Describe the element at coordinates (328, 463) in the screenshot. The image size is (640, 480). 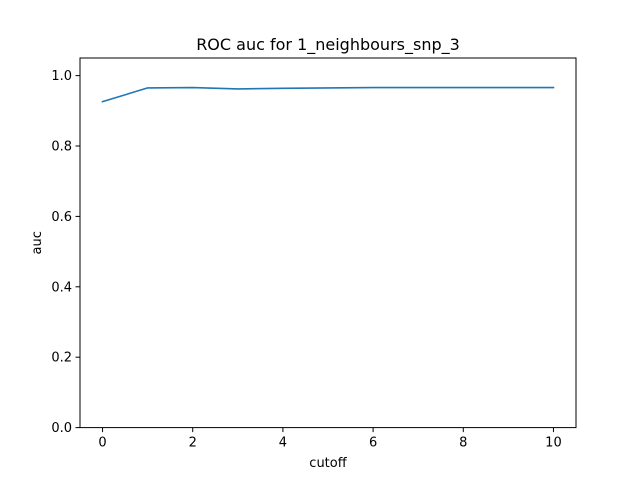
I see `x-axis-label: cutoff` at that location.